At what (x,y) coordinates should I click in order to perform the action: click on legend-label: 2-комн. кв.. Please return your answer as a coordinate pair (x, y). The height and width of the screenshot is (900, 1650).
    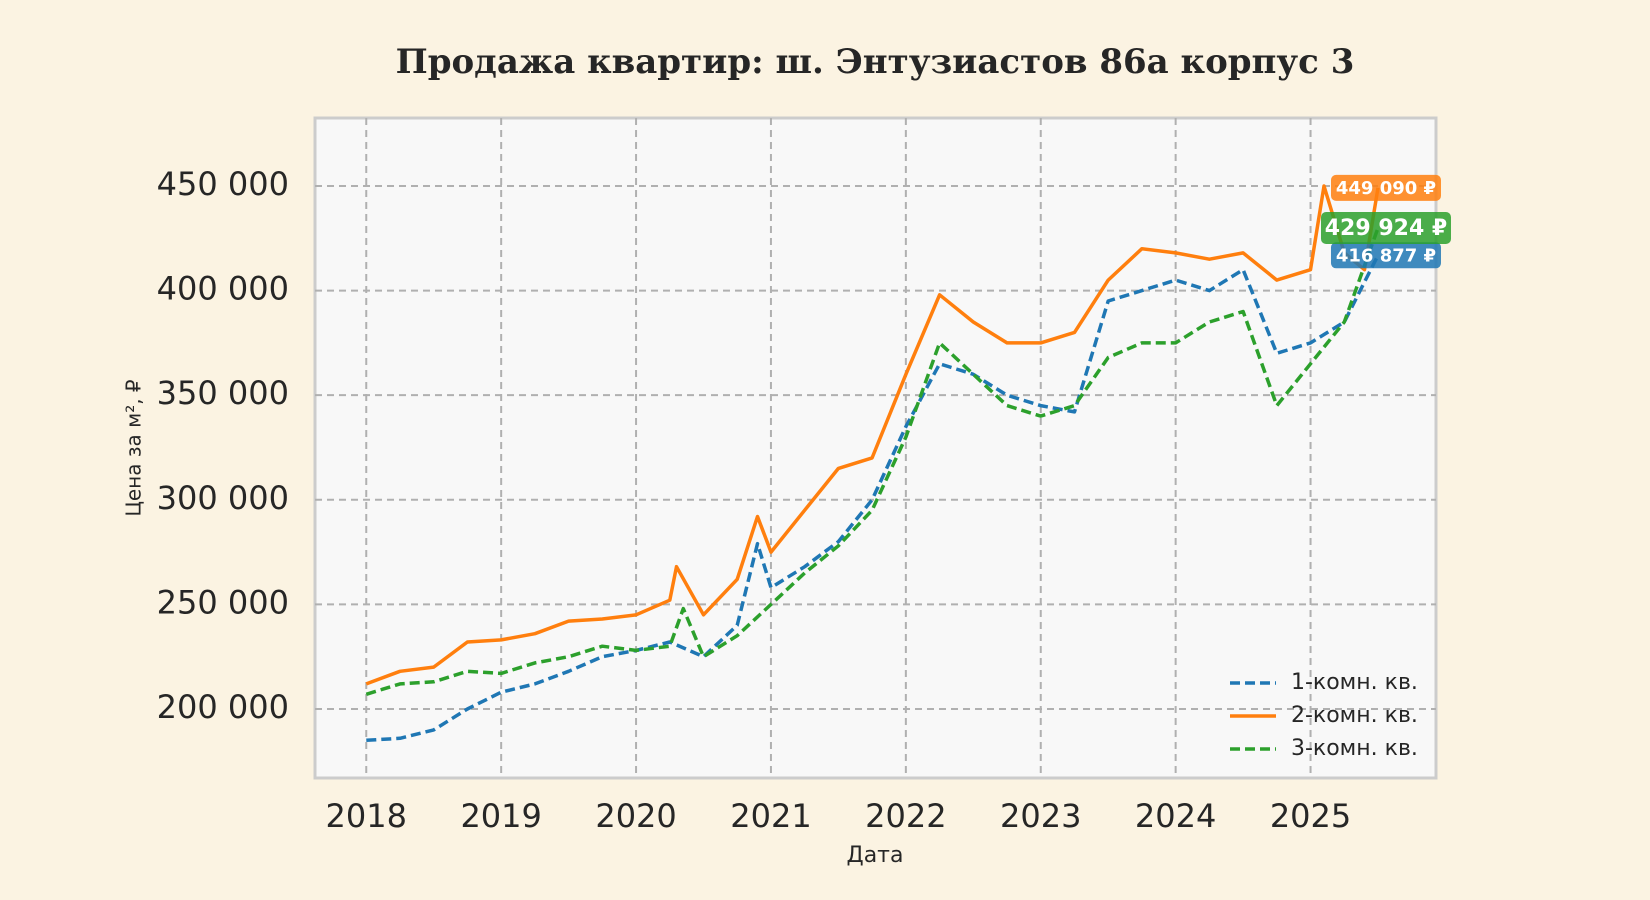
    Looking at the image, I should click on (1354, 715).